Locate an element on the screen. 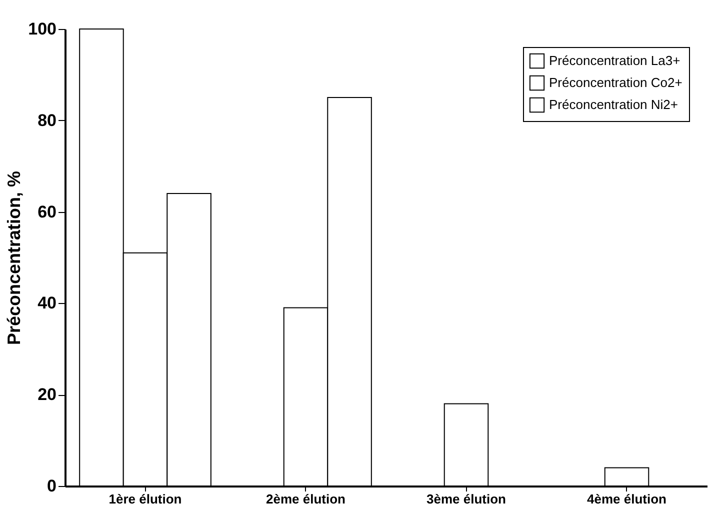  y-tick-label: 60 is located at coordinates (47, 212).